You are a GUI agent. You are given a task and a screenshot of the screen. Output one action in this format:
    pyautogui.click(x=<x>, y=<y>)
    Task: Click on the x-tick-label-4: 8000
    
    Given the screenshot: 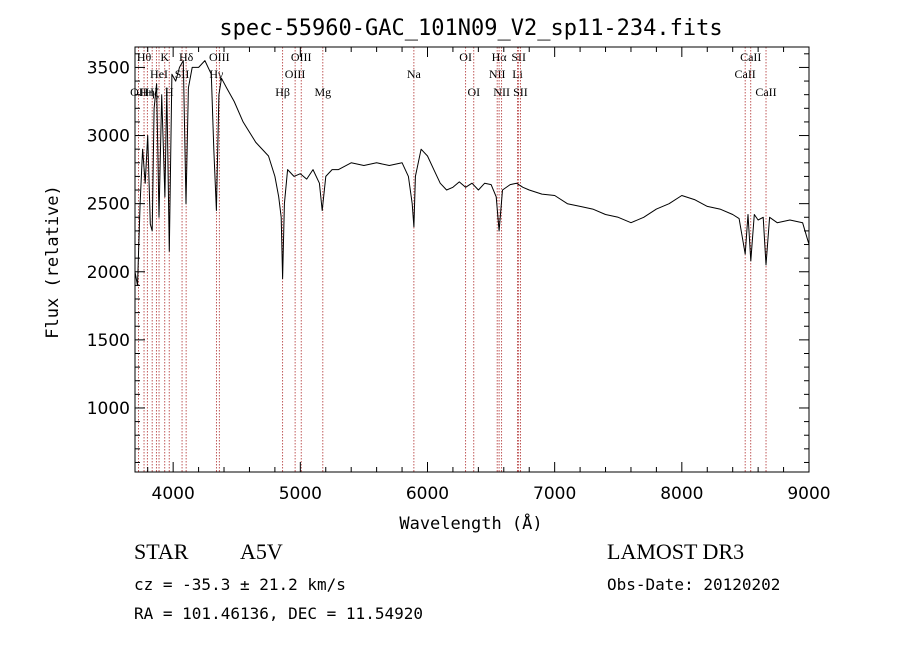 What is the action you would take?
    pyautogui.click(x=681, y=494)
    